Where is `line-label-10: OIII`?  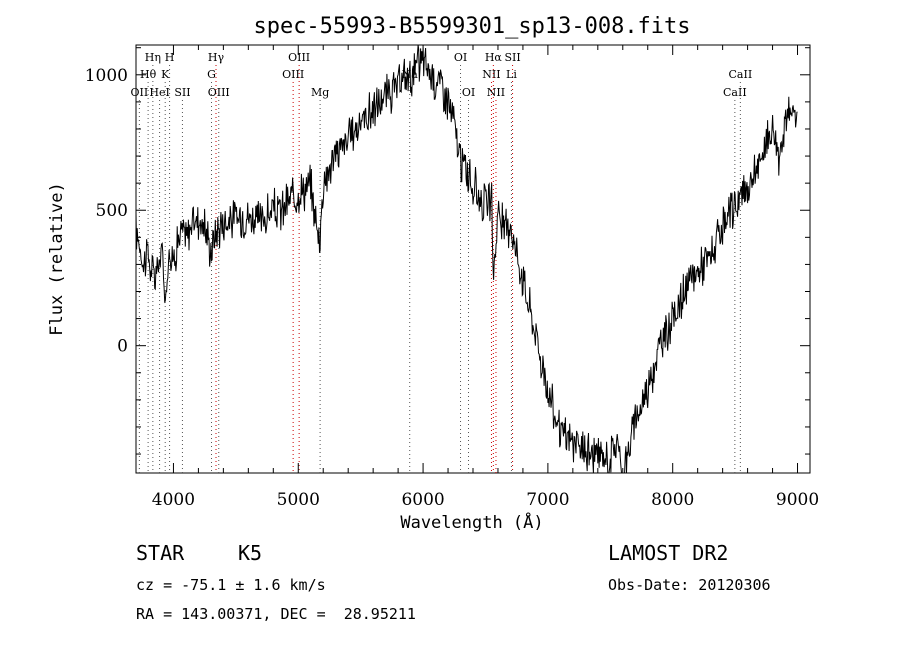
line-label-10: OIII is located at coordinates (293, 74).